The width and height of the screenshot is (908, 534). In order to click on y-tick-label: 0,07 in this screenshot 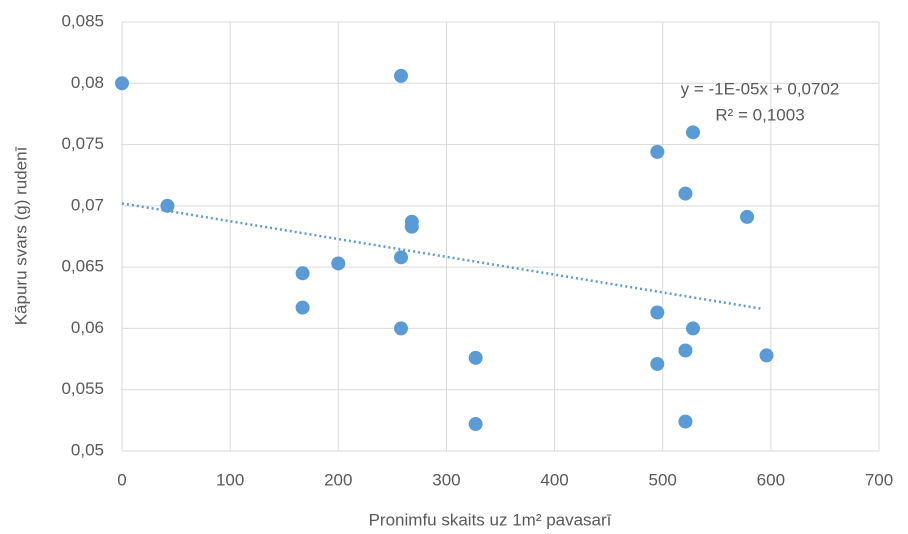, I will do `click(87, 204)`.